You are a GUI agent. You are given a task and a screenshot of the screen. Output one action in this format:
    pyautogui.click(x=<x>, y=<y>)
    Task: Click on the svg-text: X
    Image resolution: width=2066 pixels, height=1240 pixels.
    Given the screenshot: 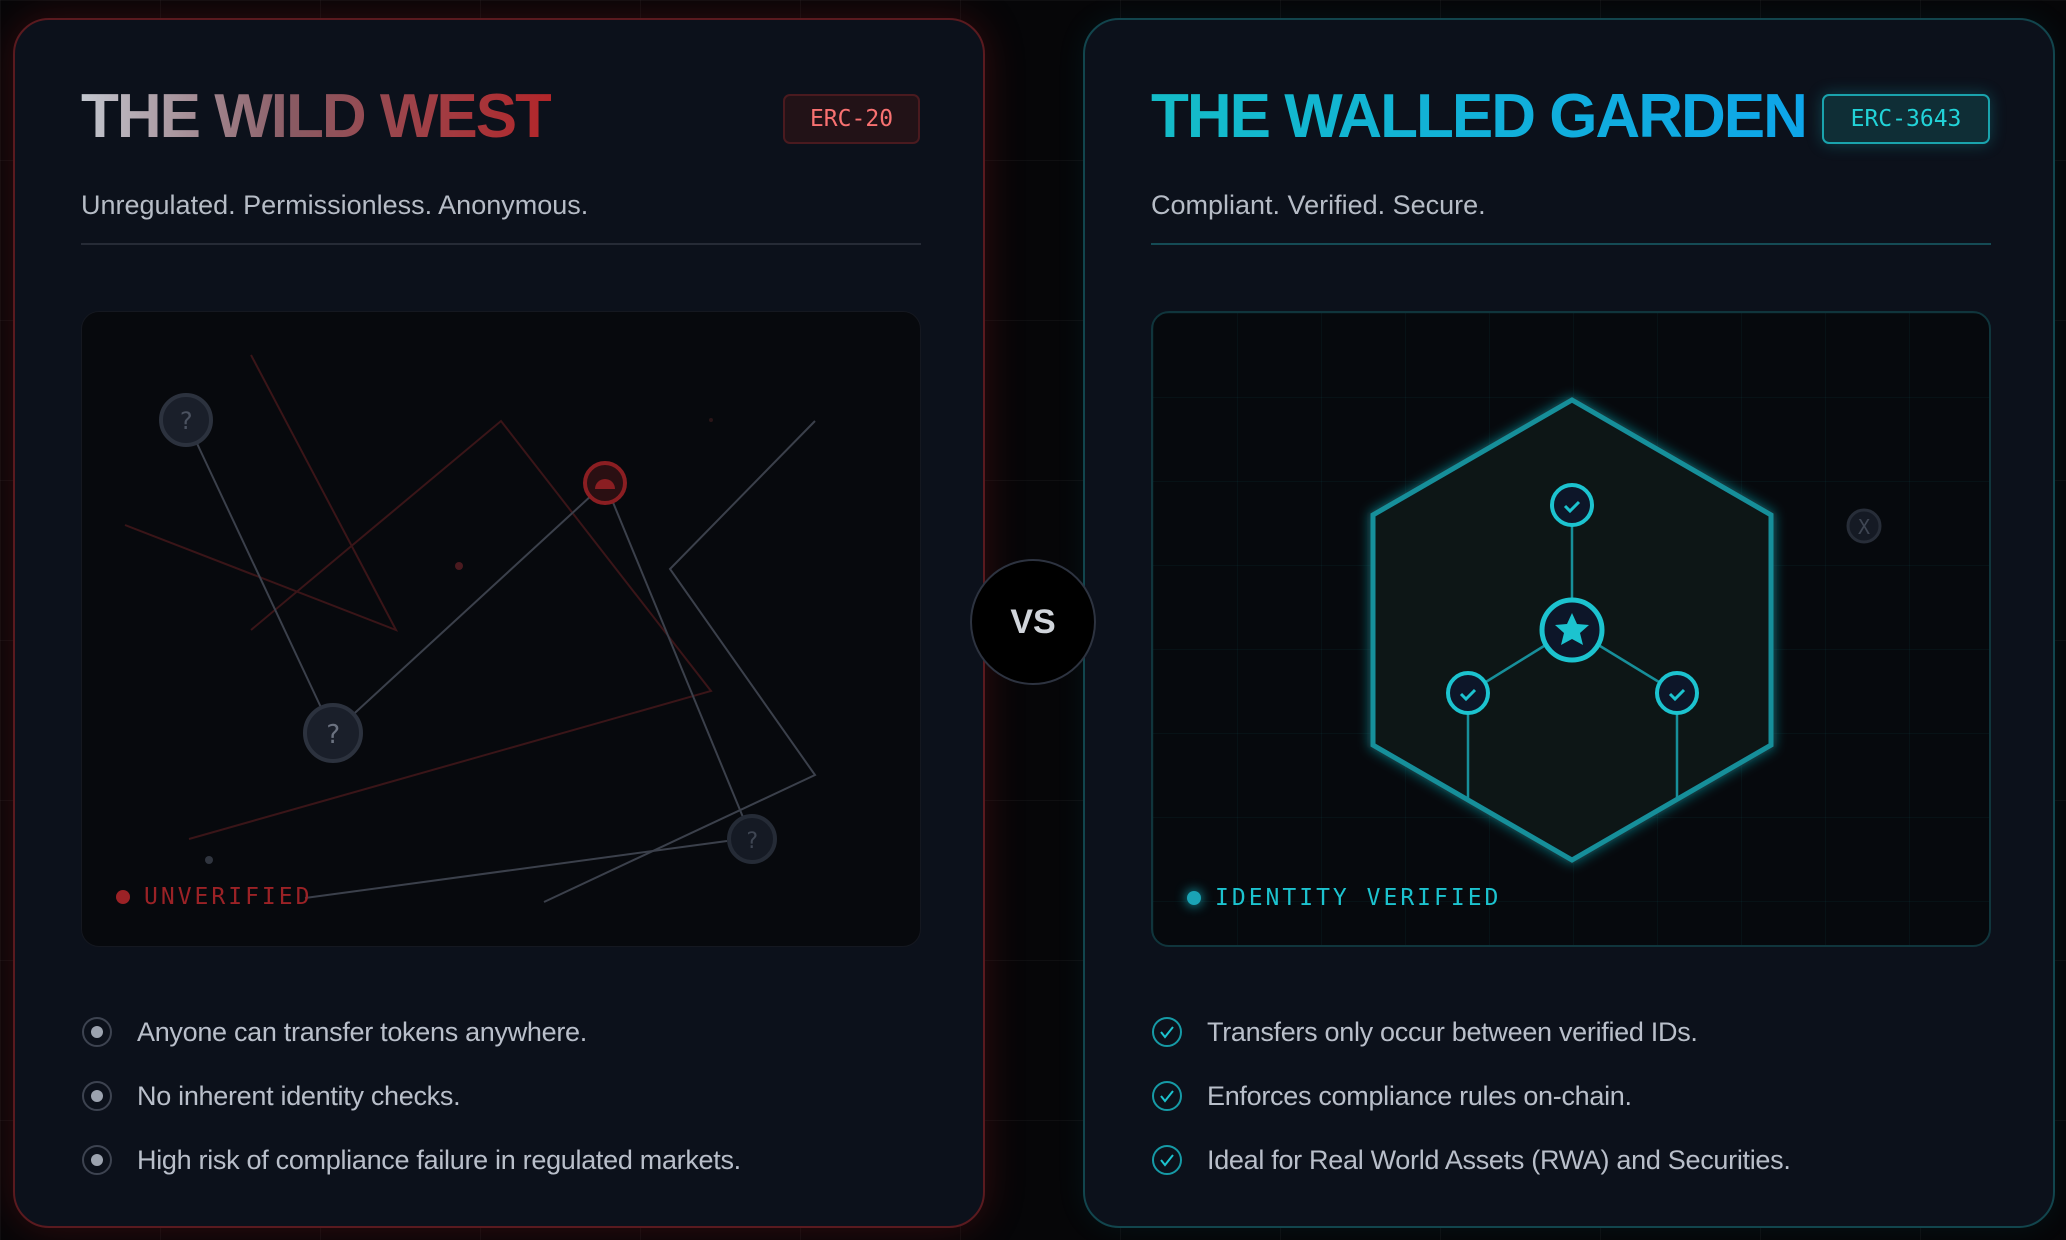 What is the action you would take?
    pyautogui.click(x=1864, y=527)
    